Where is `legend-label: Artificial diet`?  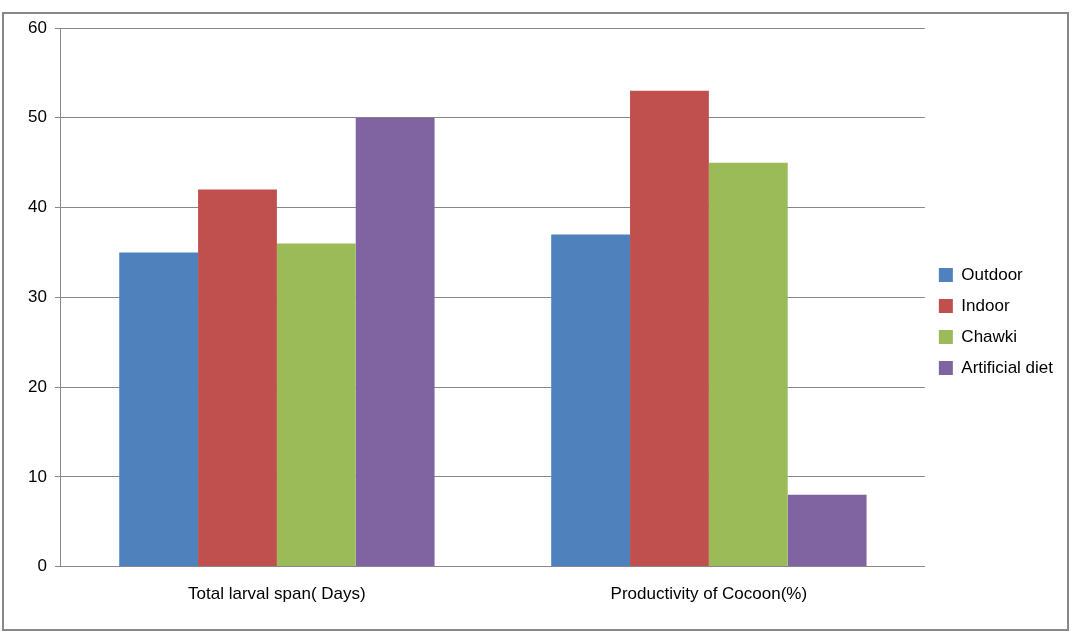
legend-label: Artificial diet is located at coordinates (1007, 367).